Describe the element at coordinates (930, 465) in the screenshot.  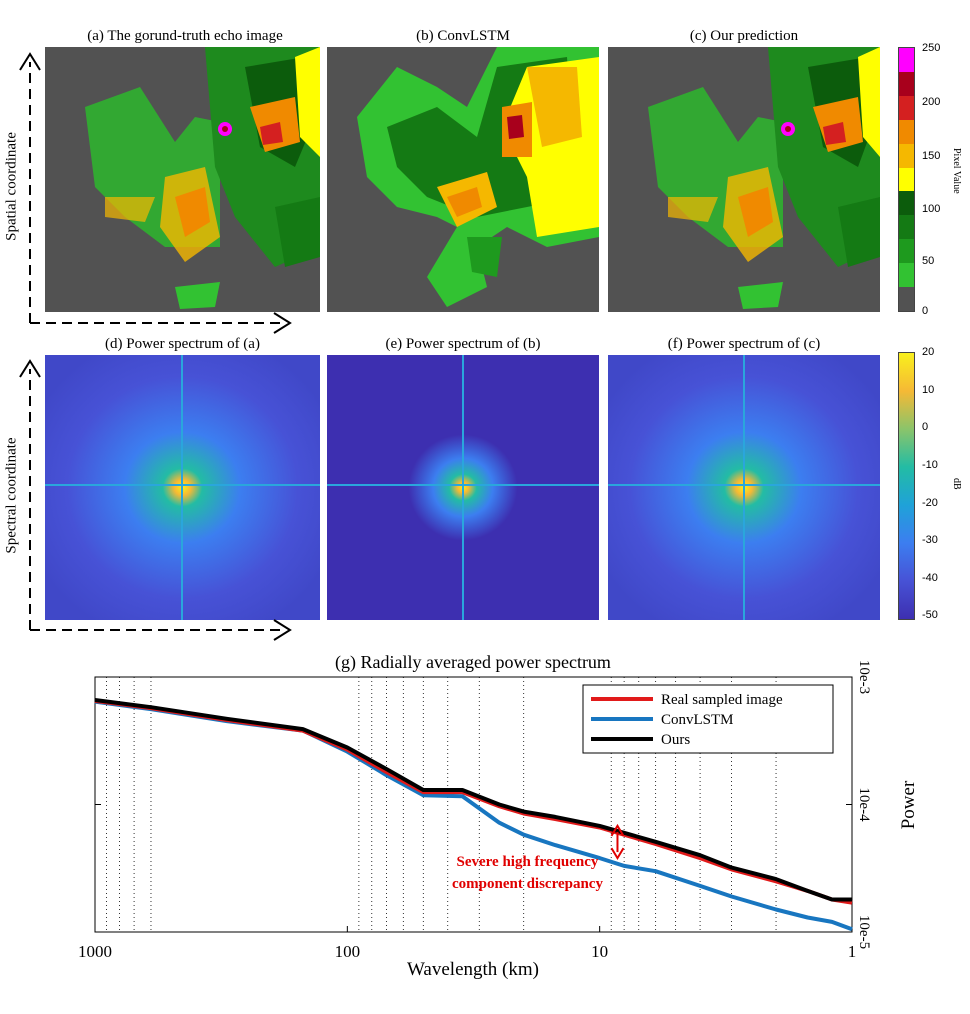
I see `cbar2-tick: -10` at that location.